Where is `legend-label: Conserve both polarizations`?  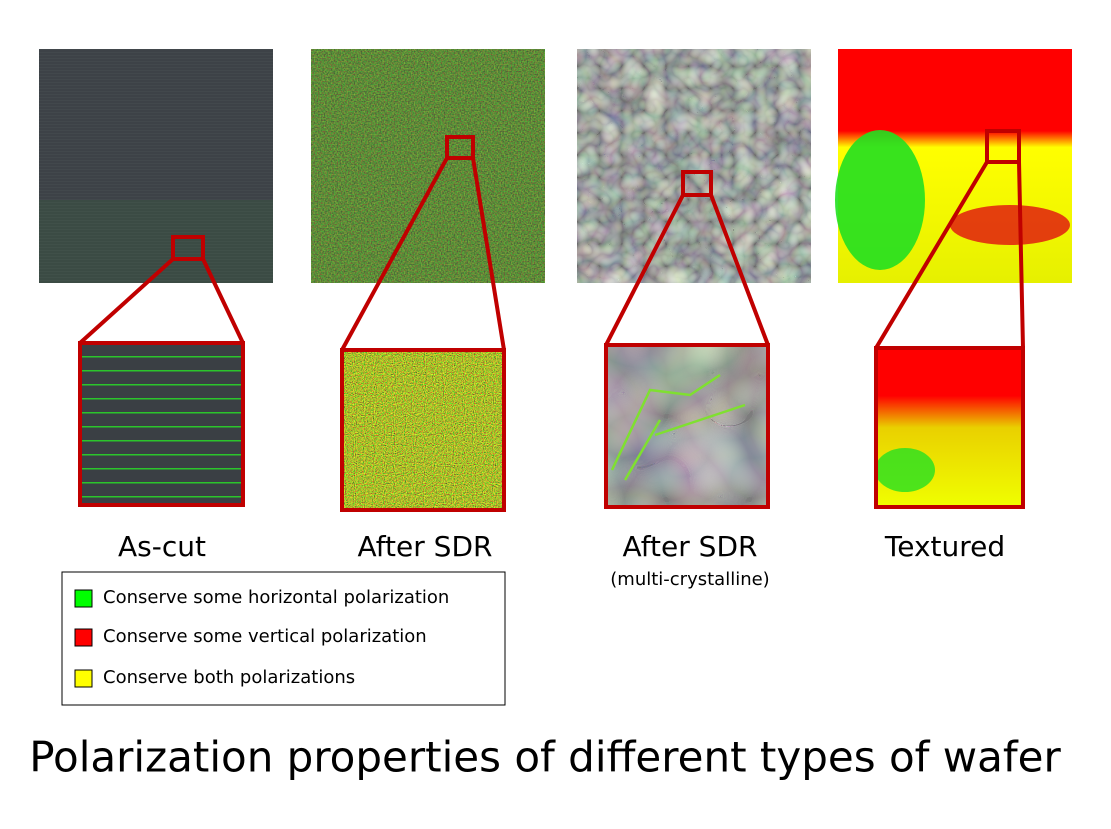
legend-label: Conserve both polarizations is located at coordinates (229, 677).